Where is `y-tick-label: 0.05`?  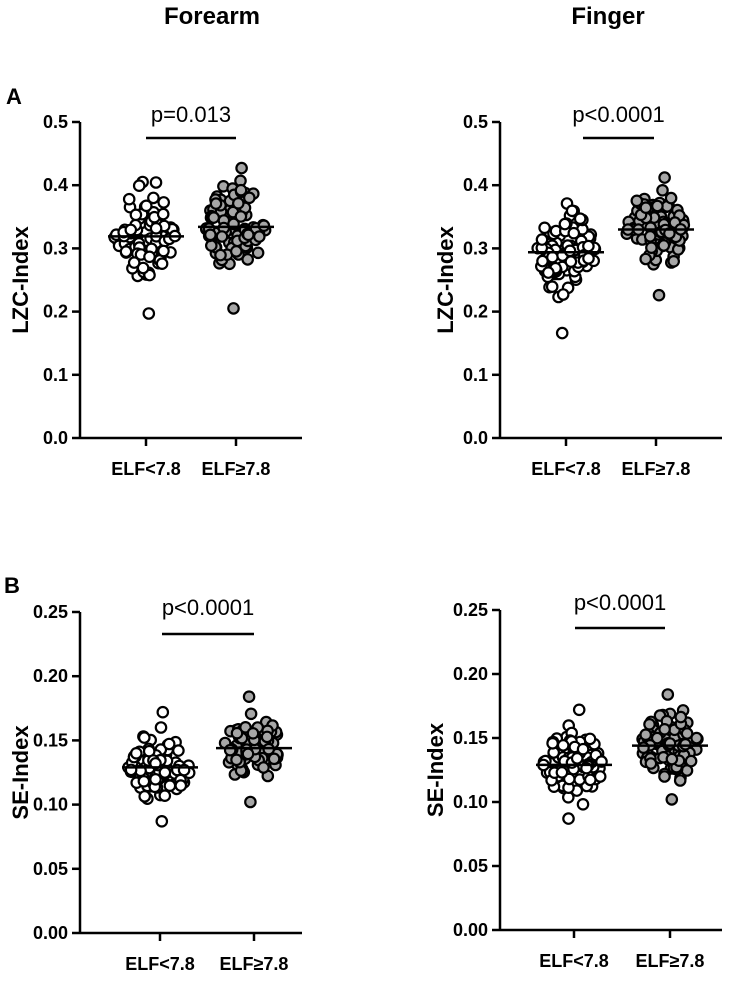 y-tick-label: 0.05 is located at coordinates (50, 869).